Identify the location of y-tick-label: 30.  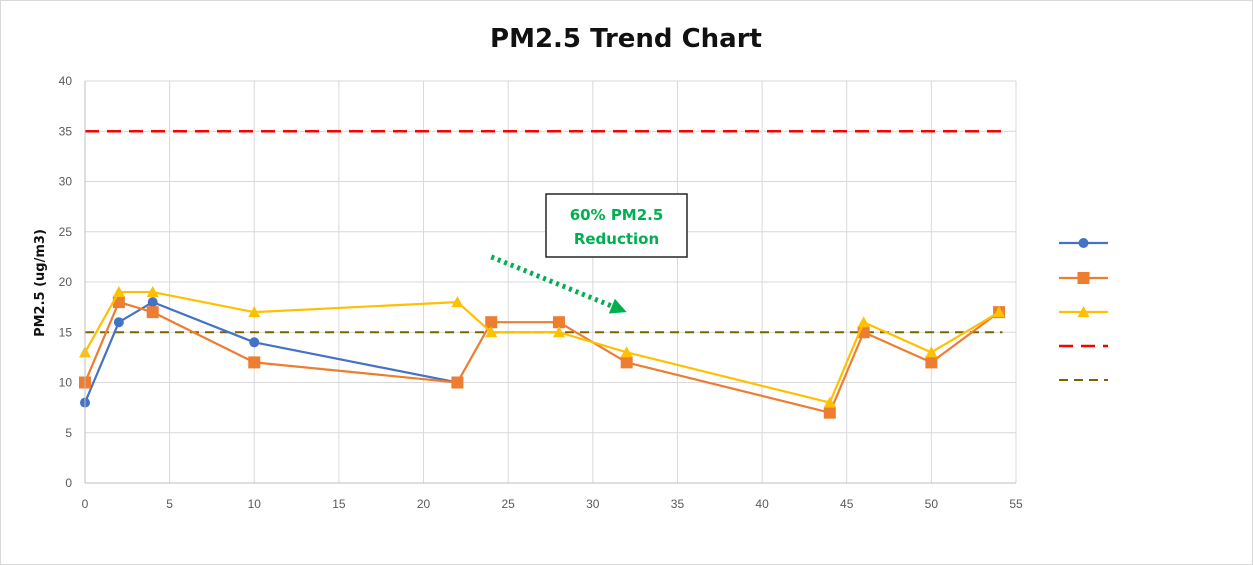
(66, 182).